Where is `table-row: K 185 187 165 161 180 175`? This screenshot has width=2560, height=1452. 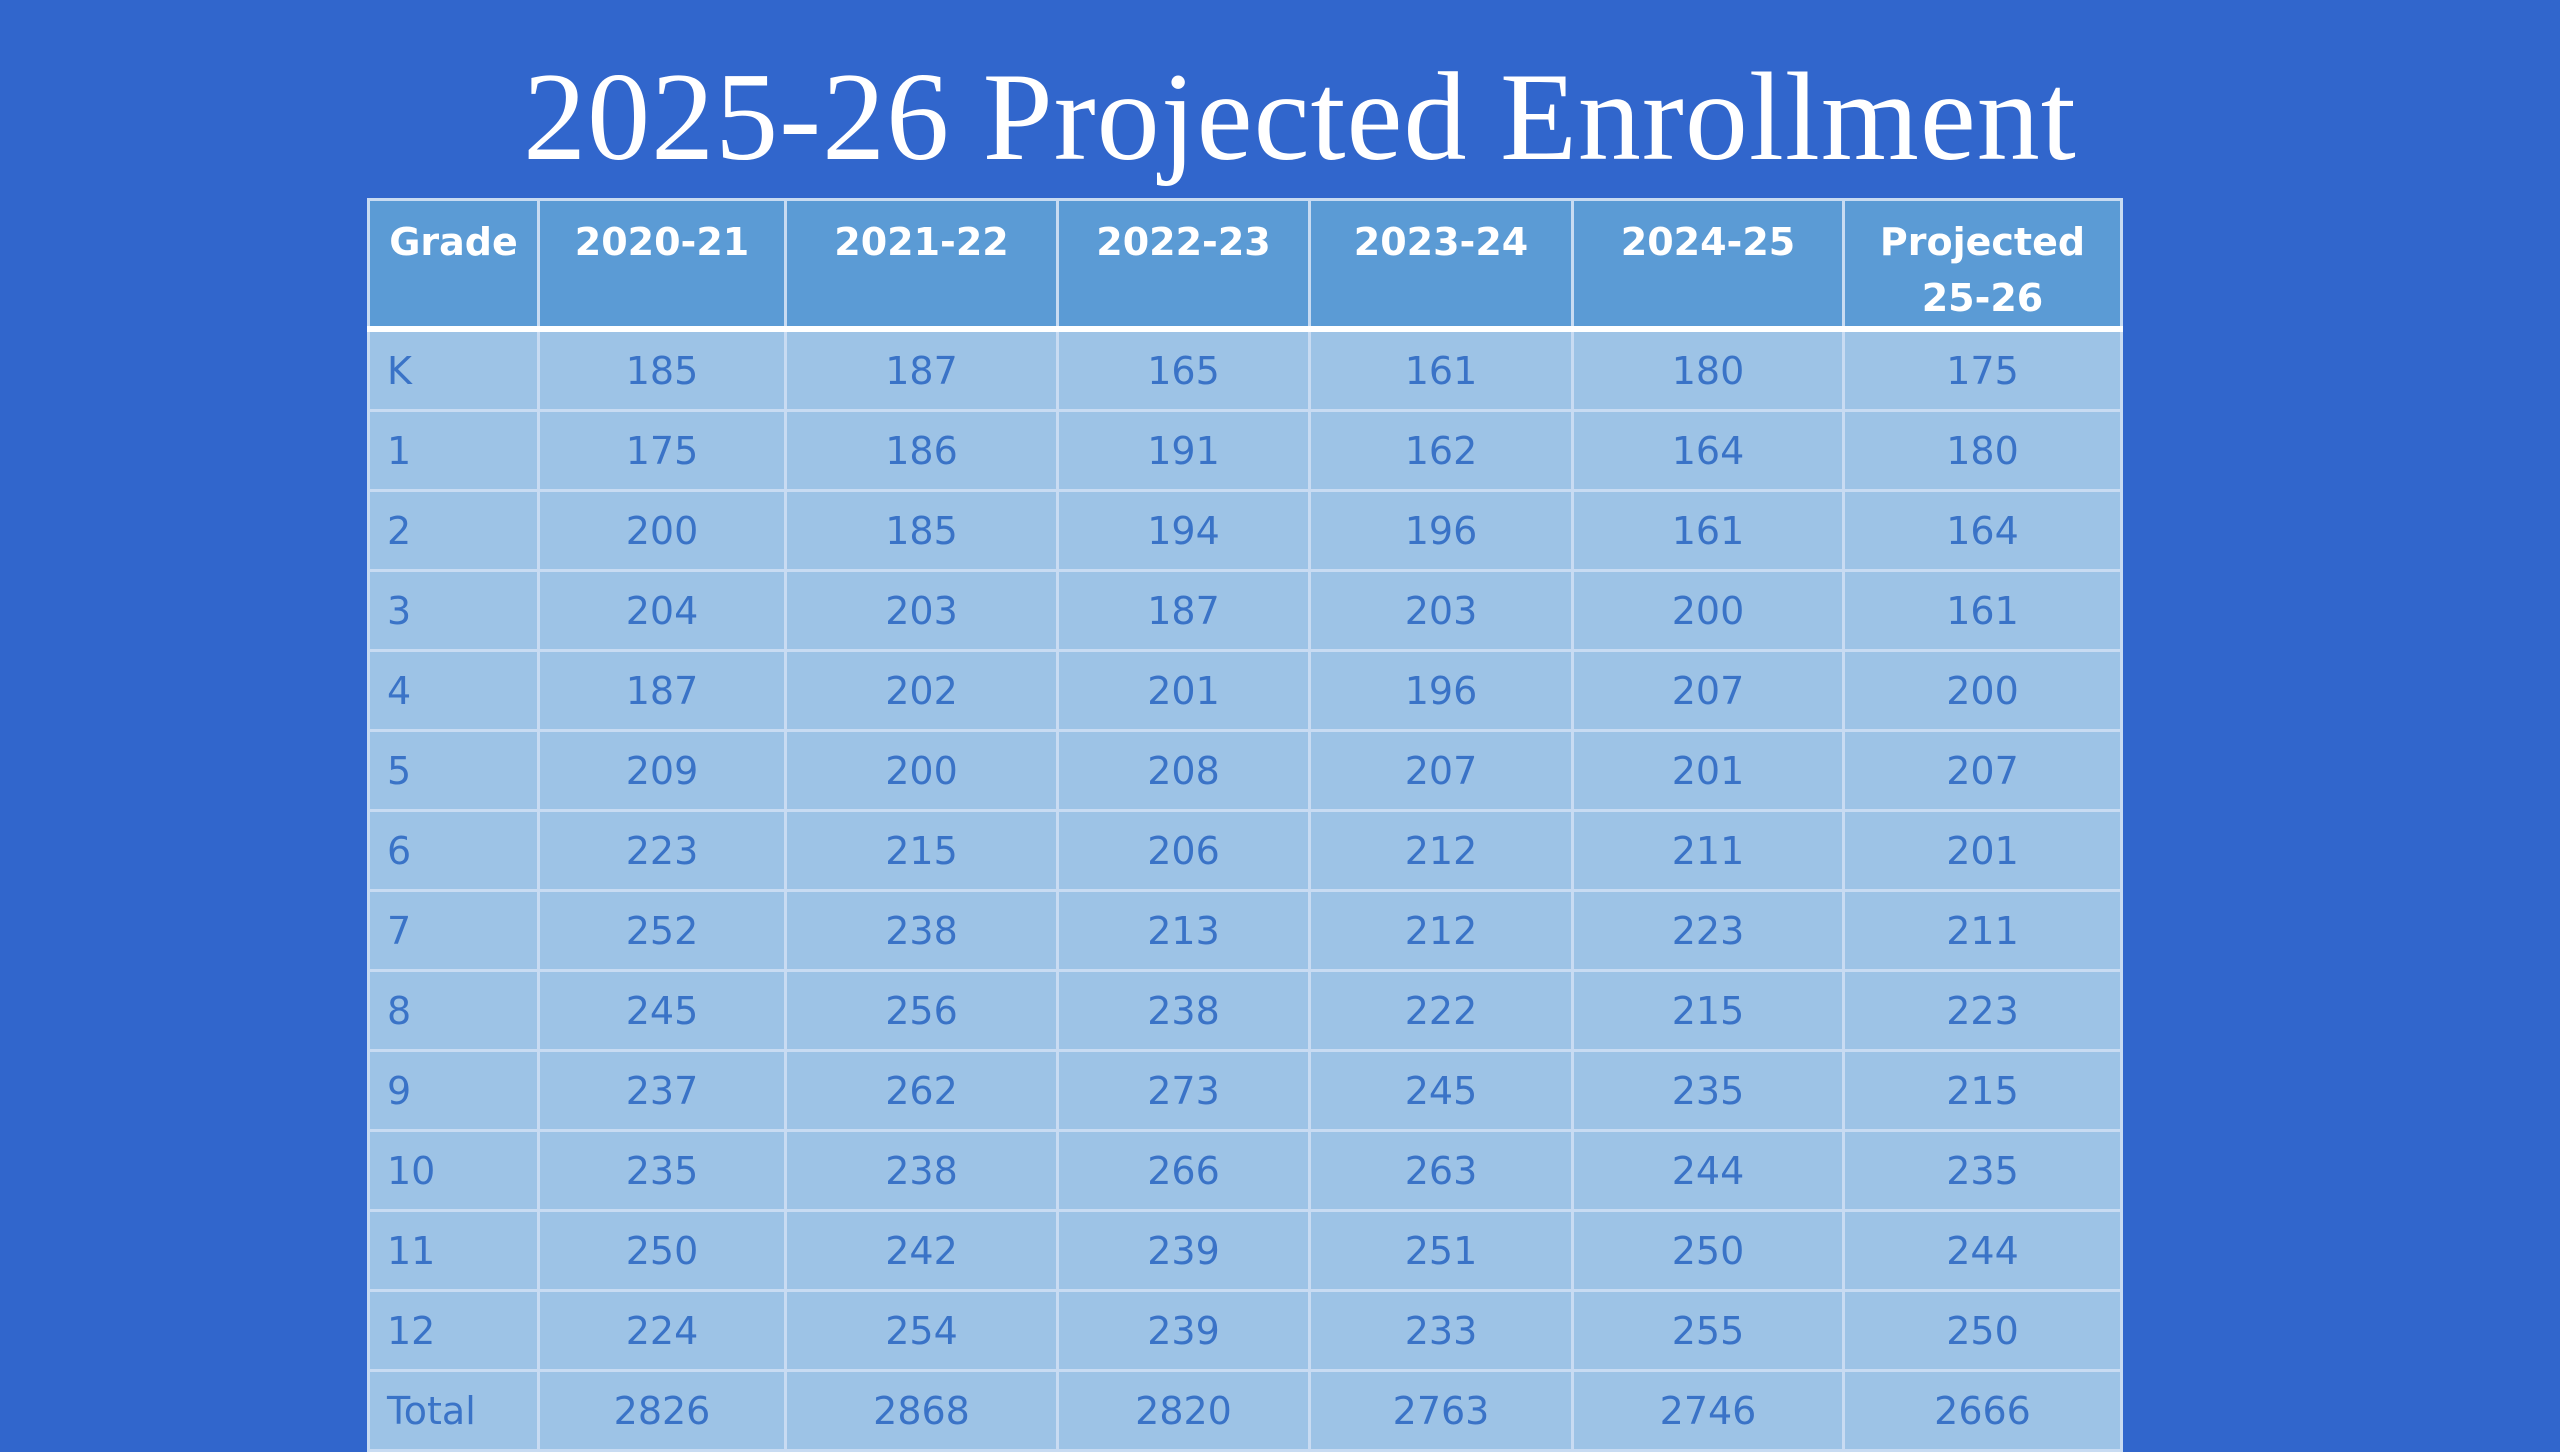
table-row: K 185 187 165 161 180 175 is located at coordinates (1245, 369).